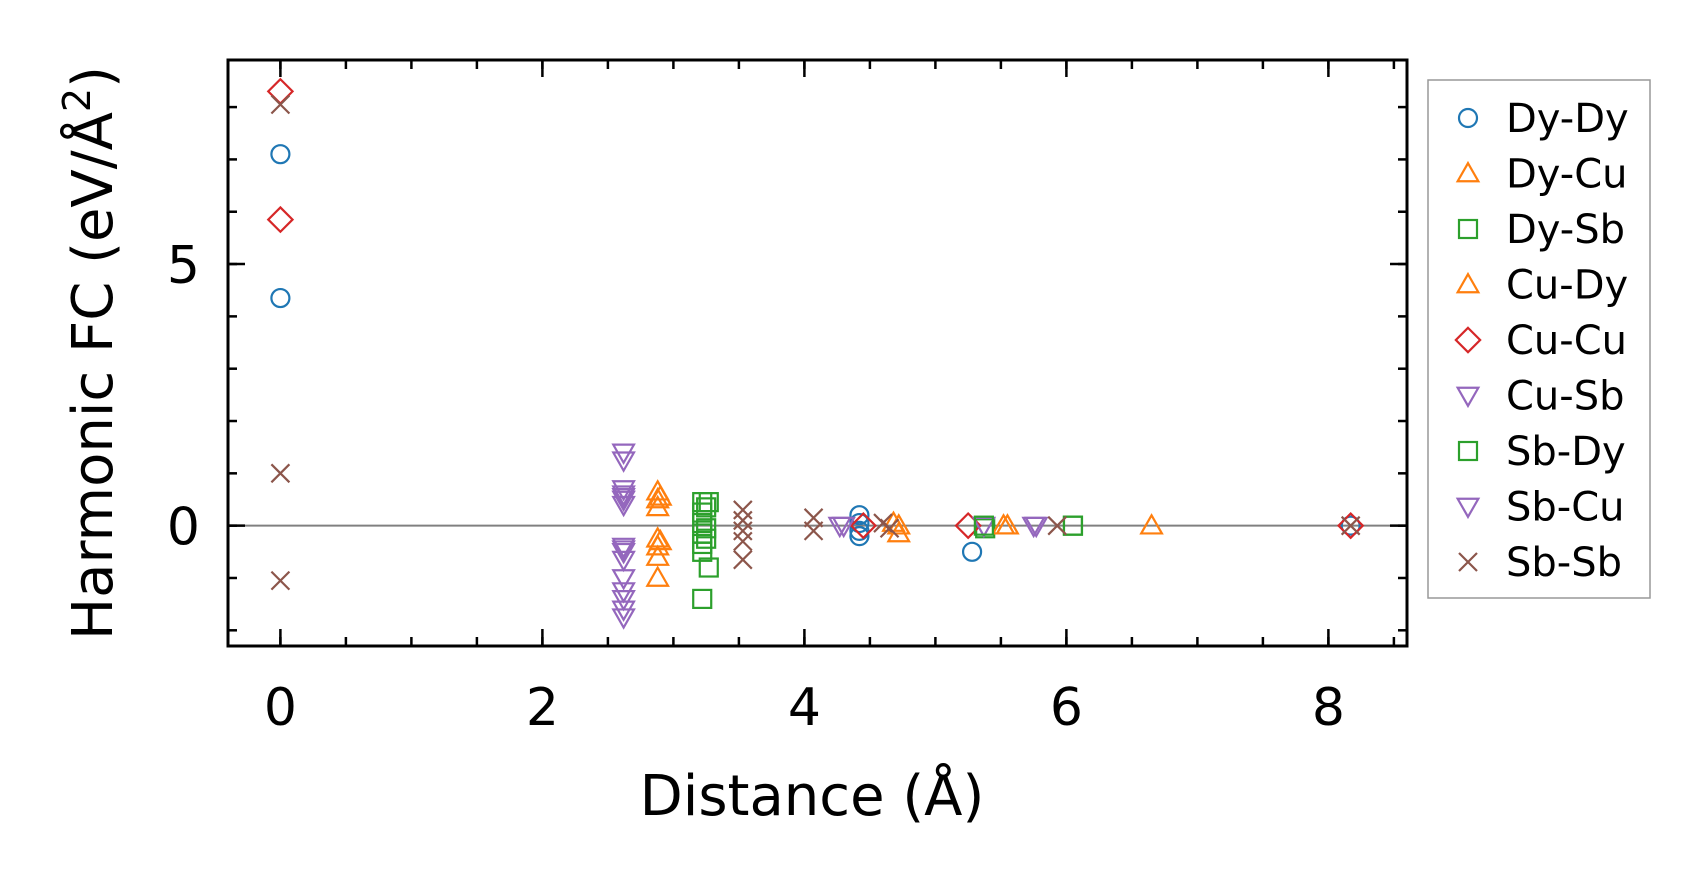 This screenshot has height=883, width=1688. Describe the element at coordinates (542, 708) in the screenshot. I see `x-tick-label: 2` at that location.